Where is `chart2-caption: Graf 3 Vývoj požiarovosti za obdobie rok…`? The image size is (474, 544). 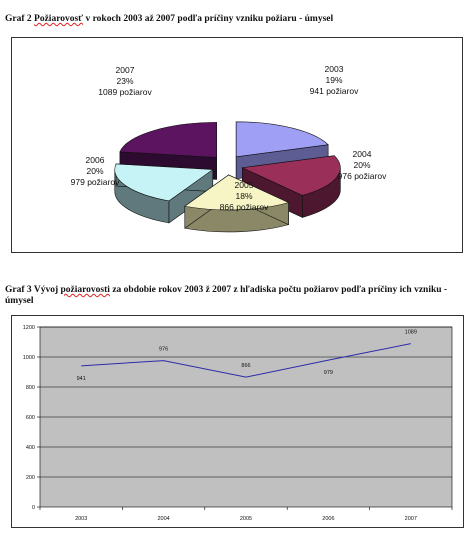
chart2-caption: Graf 3 Vývoj požiarovosti za obdobie rok… is located at coordinates (236, 296).